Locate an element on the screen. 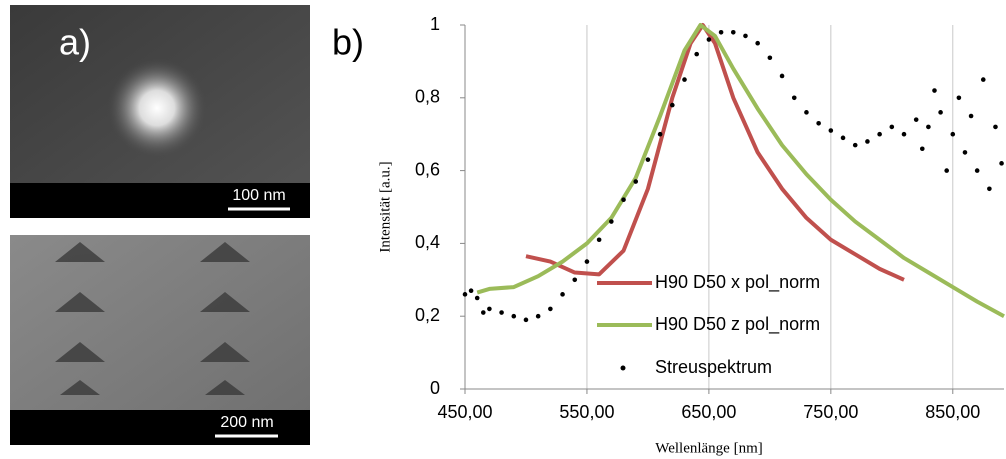 The width and height of the screenshot is (1006, 459). sem-image-top: 100 nm is located at coordinates (160, 111).